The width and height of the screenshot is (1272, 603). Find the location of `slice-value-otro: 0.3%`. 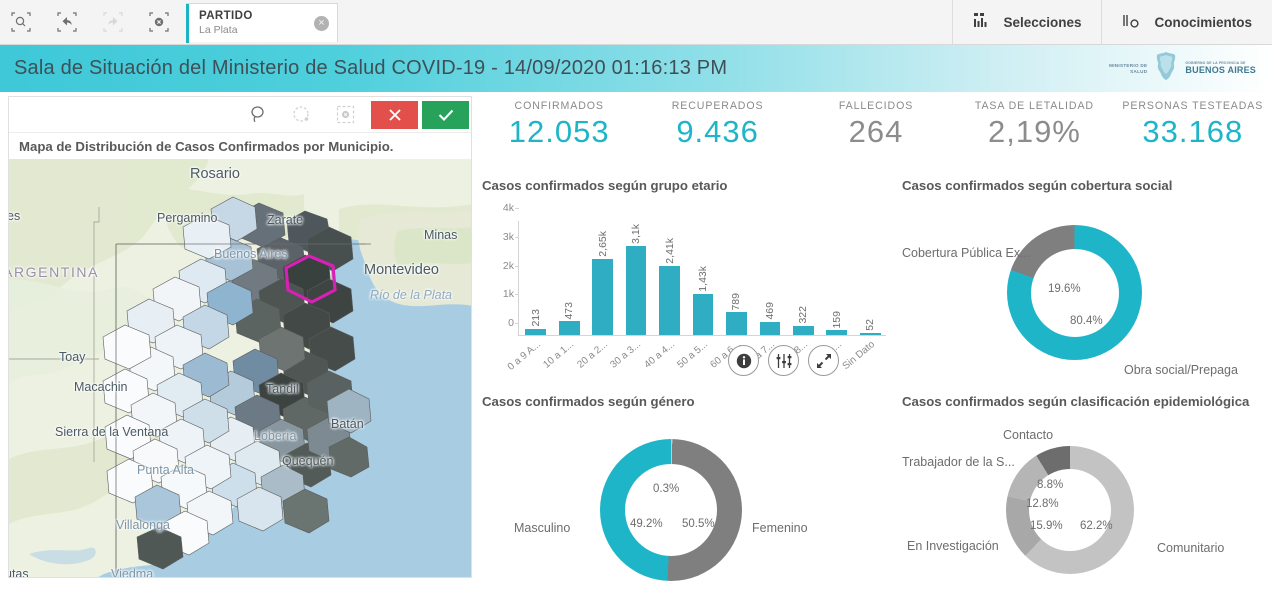

slice-value-otro: 0.3% is located at coordinates (666, 489).